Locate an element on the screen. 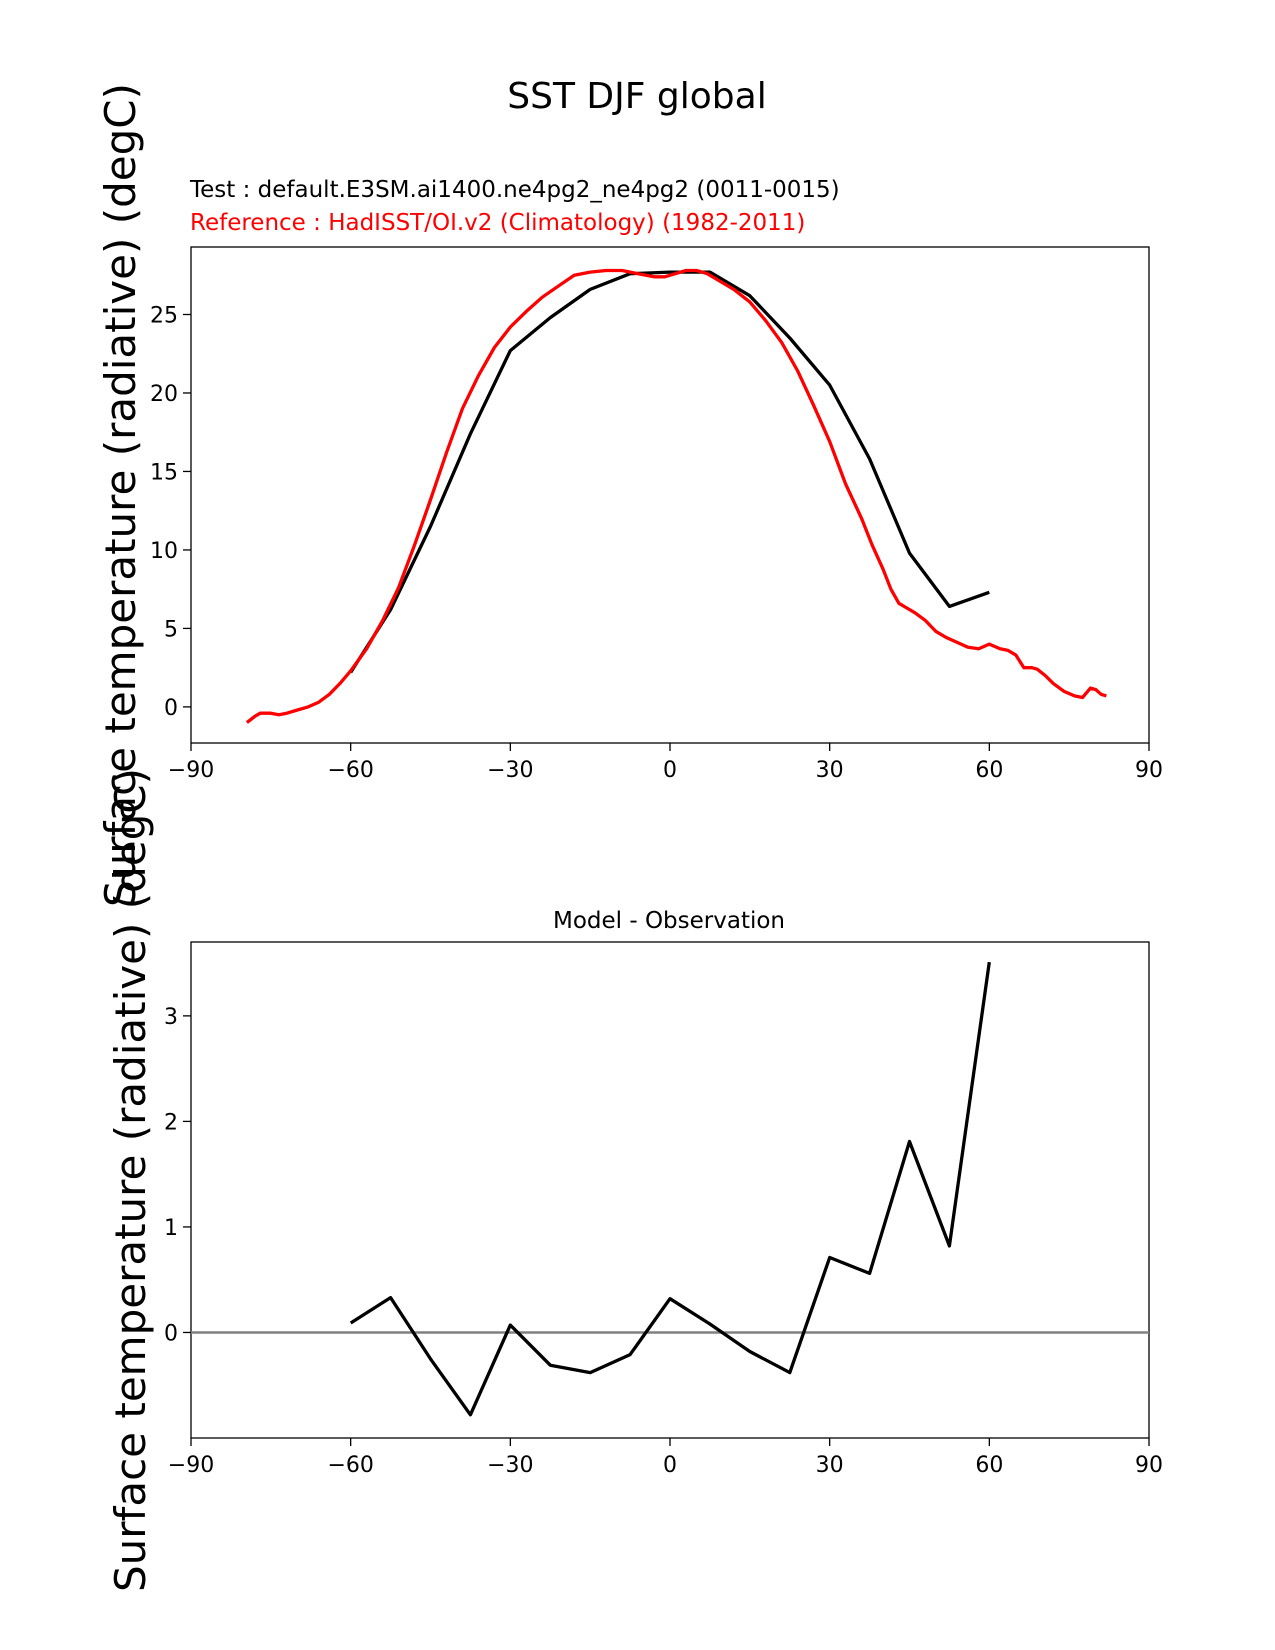  top-x-ticks: −90 −60 −30 0 30 60 90 is located at coordinates (665, 763).